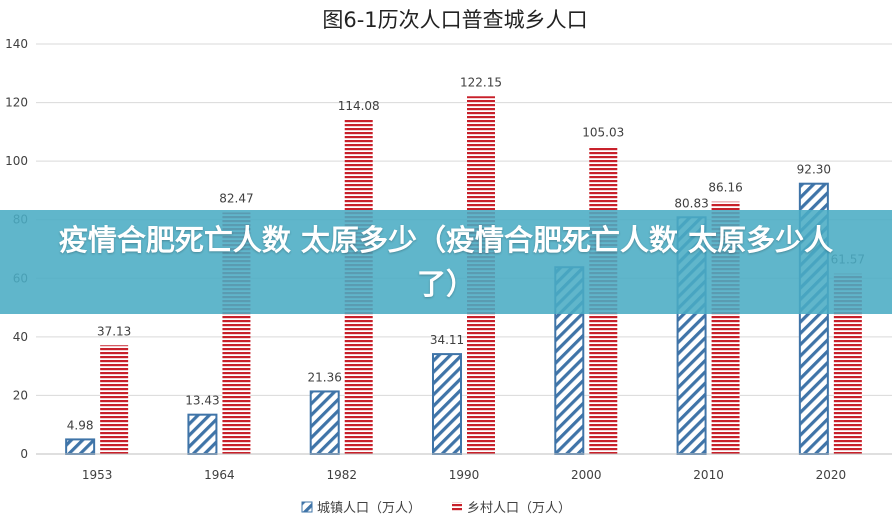  What do you see at coordinates (519, 508) in the screenshot?
I see `legend-label: 乡村人口（万人）` at bounding box center [519, 508].